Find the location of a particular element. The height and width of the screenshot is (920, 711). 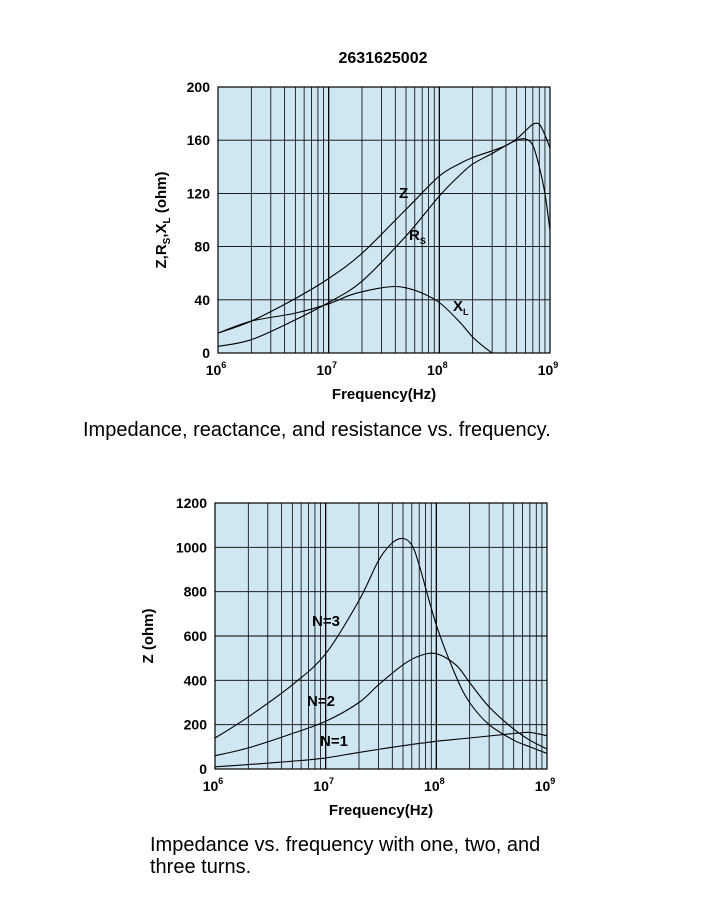

y-tick-labels: 0 40 80 120 160 200 is located at coordinates (199, 220).